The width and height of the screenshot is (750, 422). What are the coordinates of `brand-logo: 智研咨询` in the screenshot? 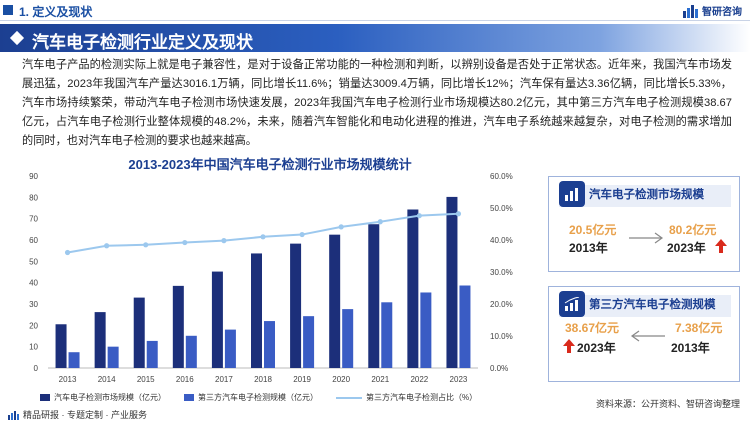 It's located at (712, 10).